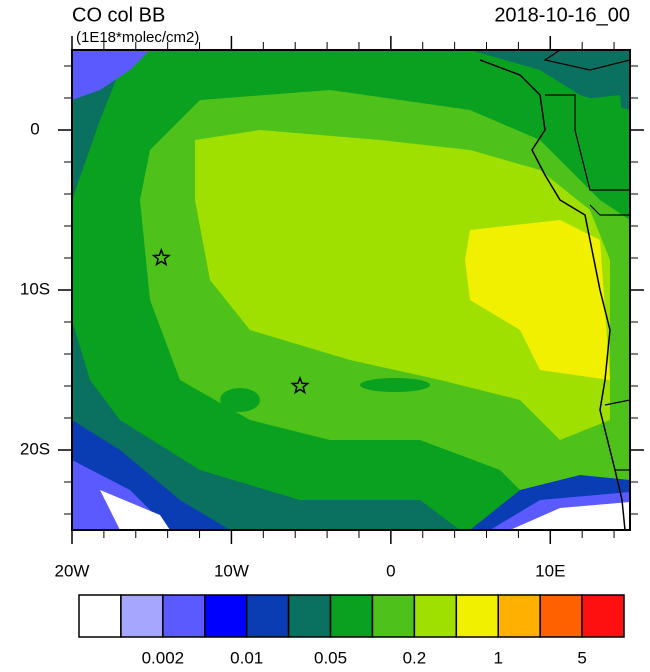 The height and width of the screenshot is (672, 650). I want to click on x-tick-label: 20W, so click(72, 570).